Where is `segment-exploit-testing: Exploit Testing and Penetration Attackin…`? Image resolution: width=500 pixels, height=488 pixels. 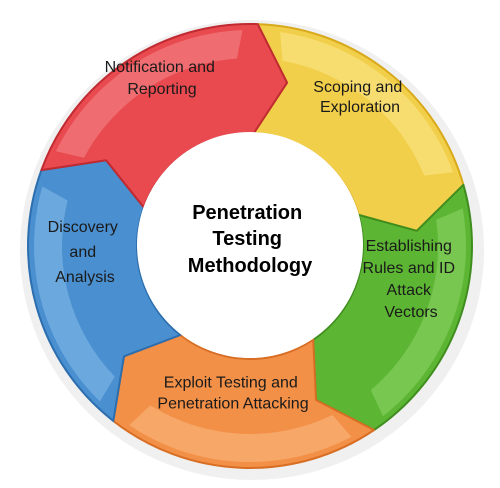
segment-exploit-testing: Exploit Testing and Penetration Attackin… is located at coordinates (244, 401).